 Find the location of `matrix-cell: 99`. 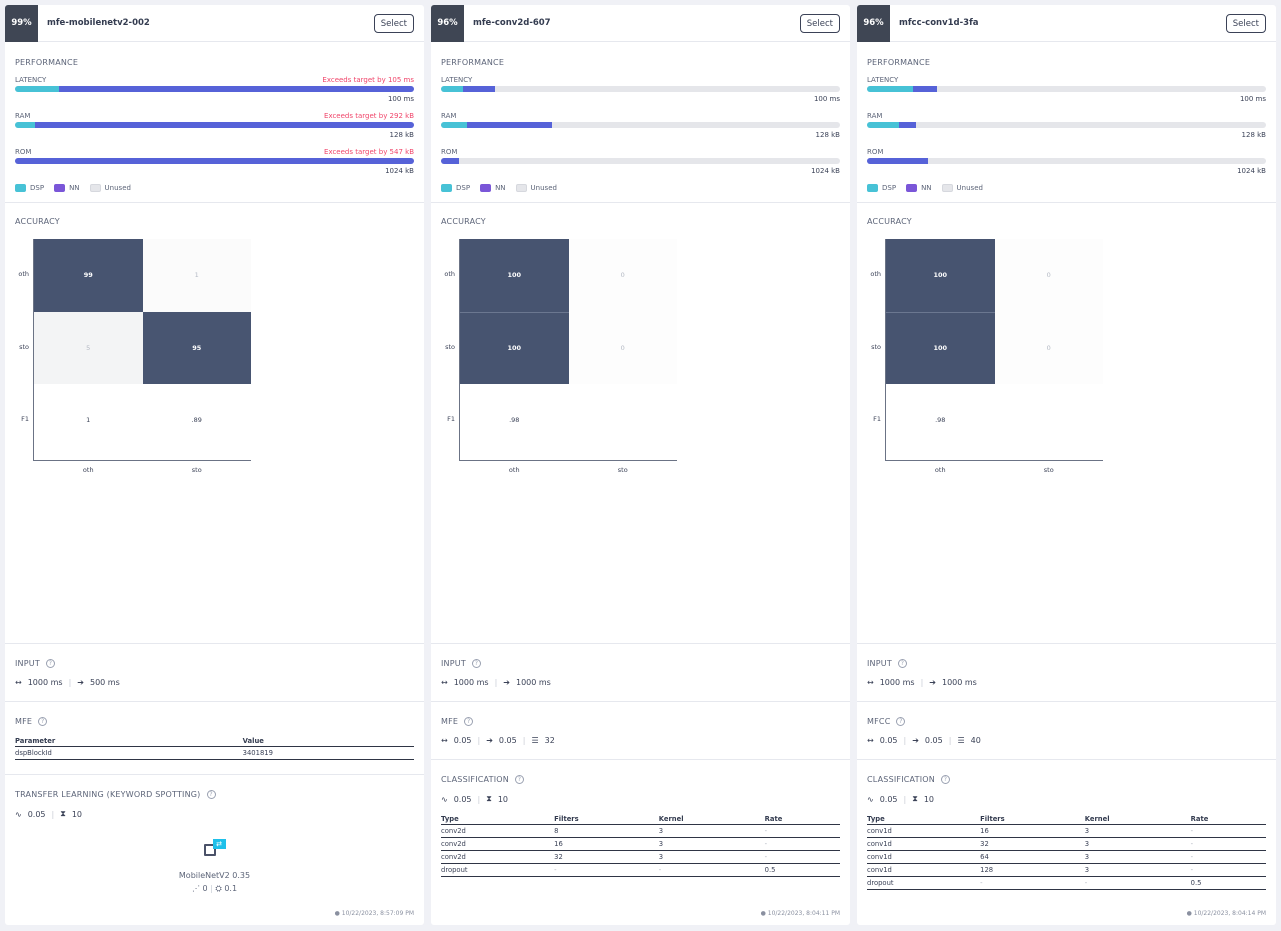

matrix-cell: 99 is located at coordinates (88, 275).